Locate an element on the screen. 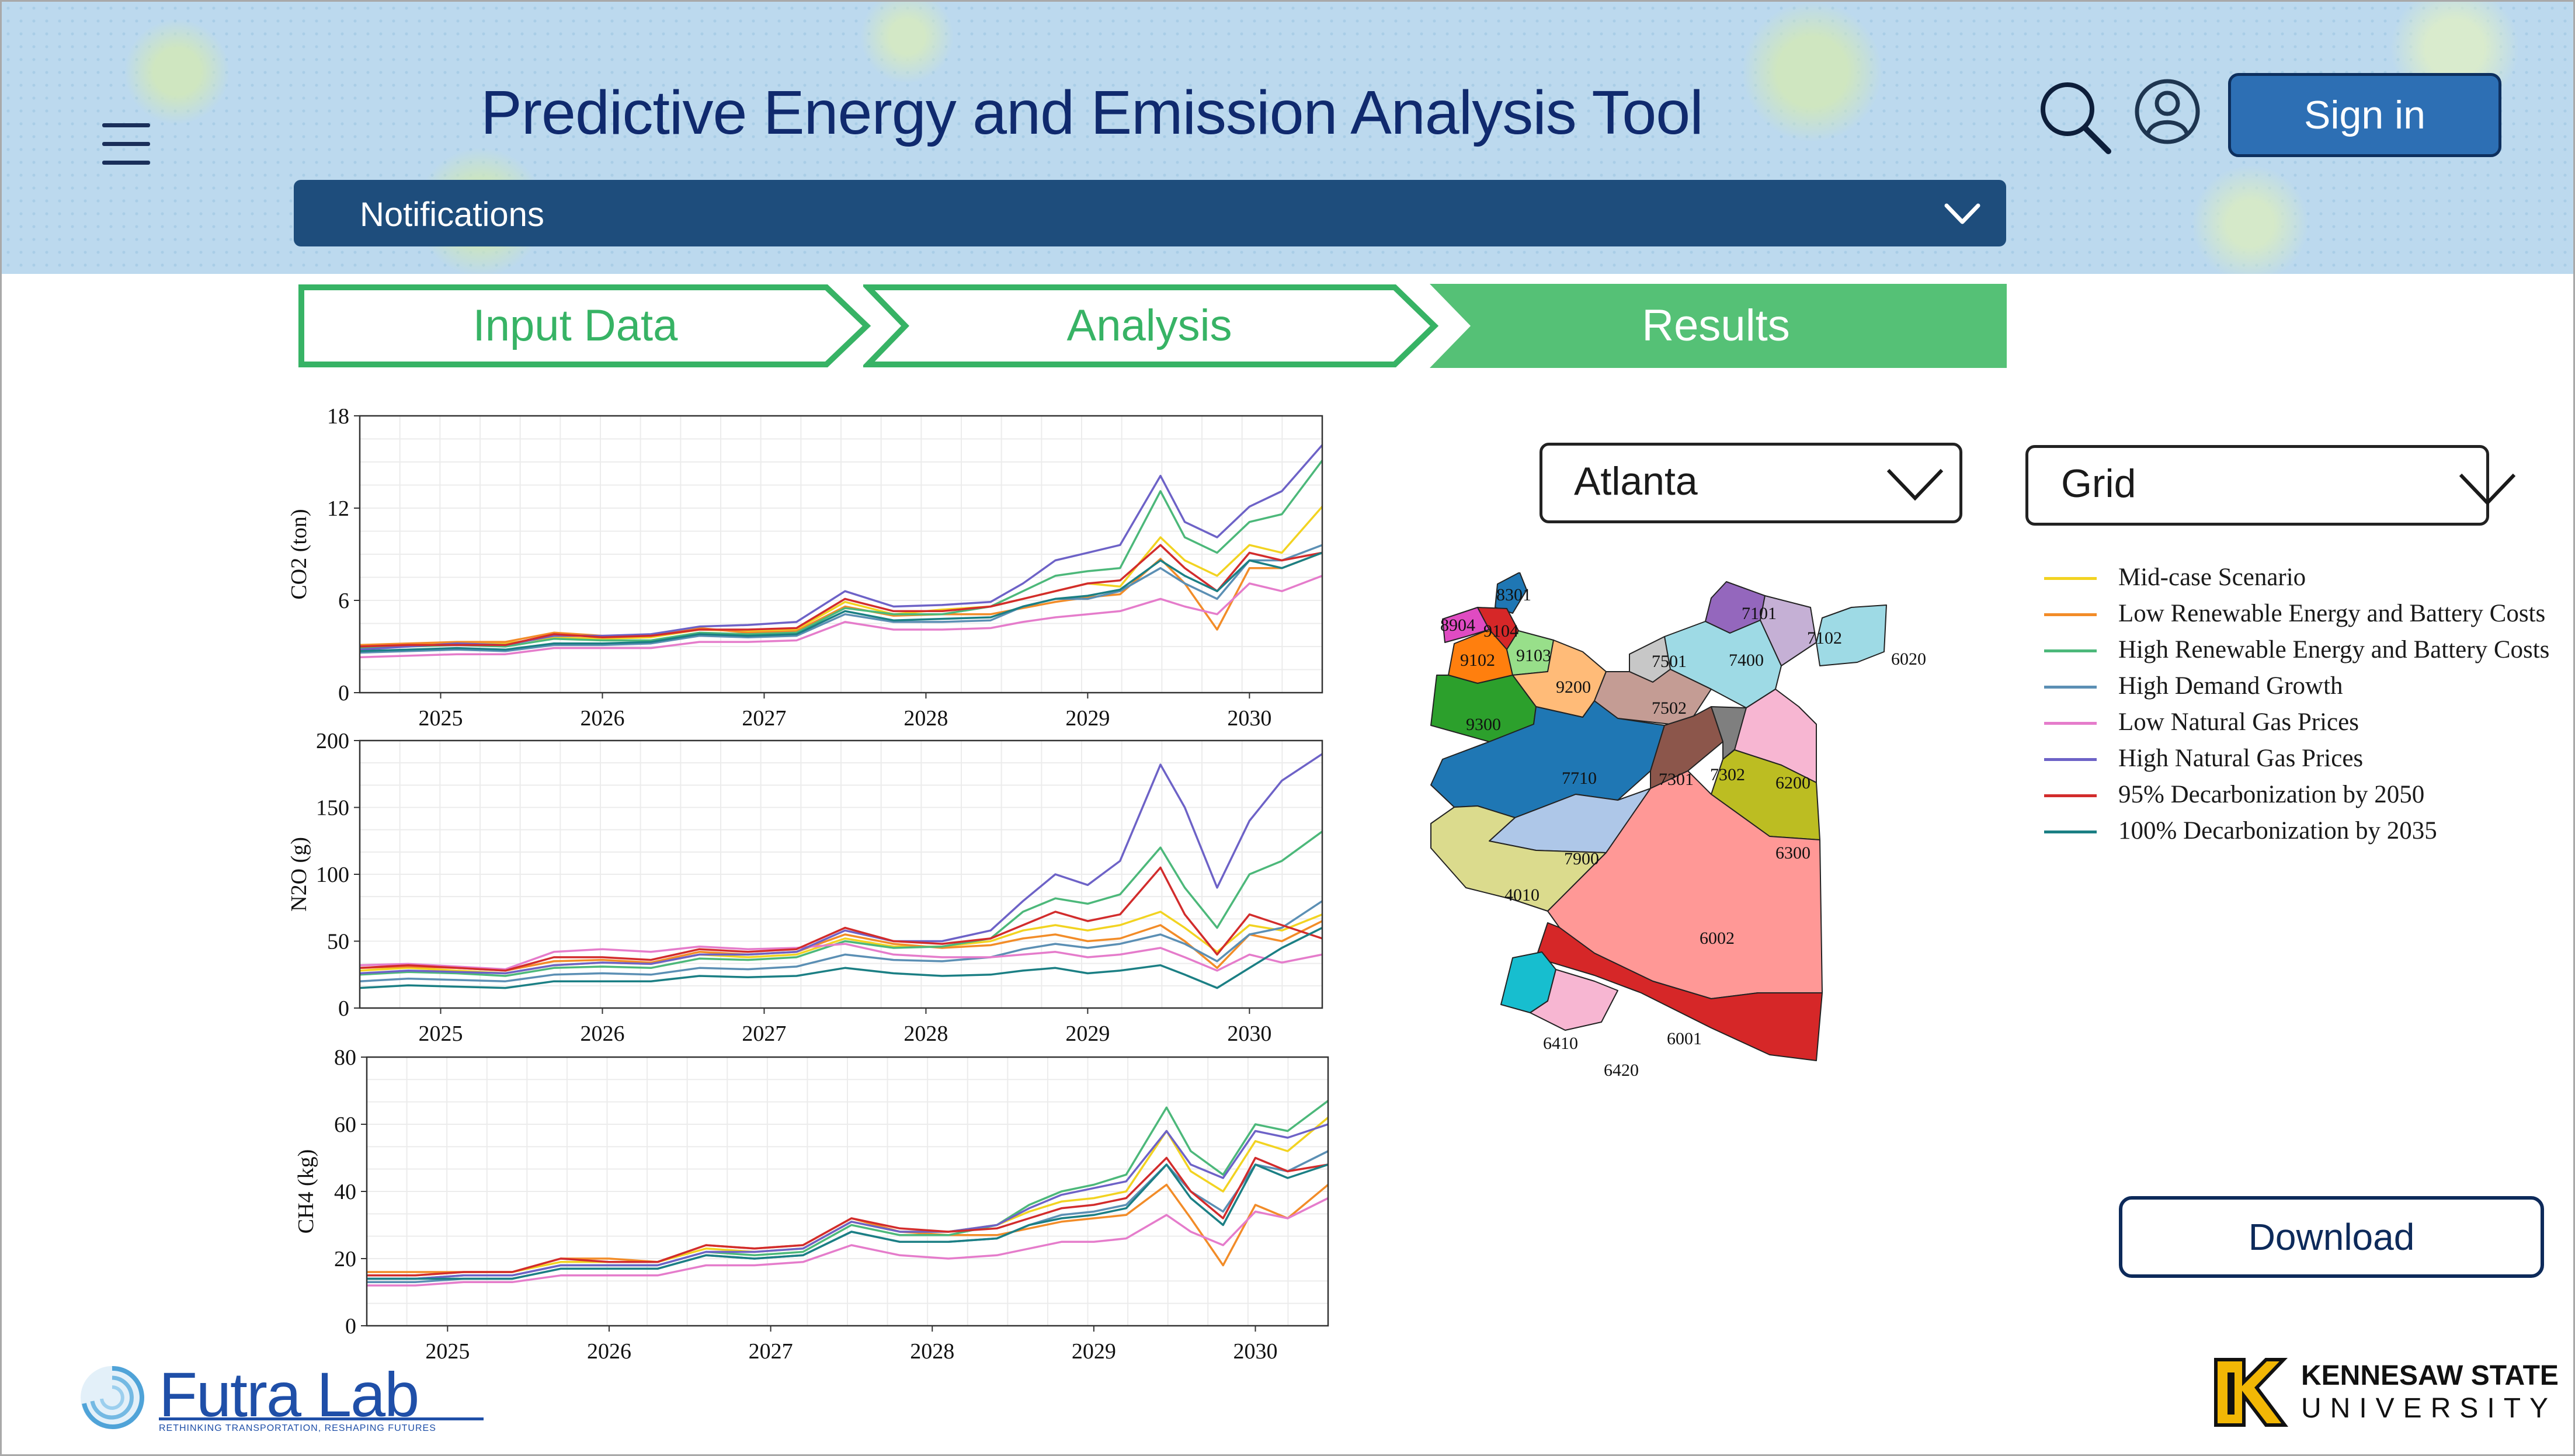  y-tick-label: 18 is located at coordinates (338, 419).